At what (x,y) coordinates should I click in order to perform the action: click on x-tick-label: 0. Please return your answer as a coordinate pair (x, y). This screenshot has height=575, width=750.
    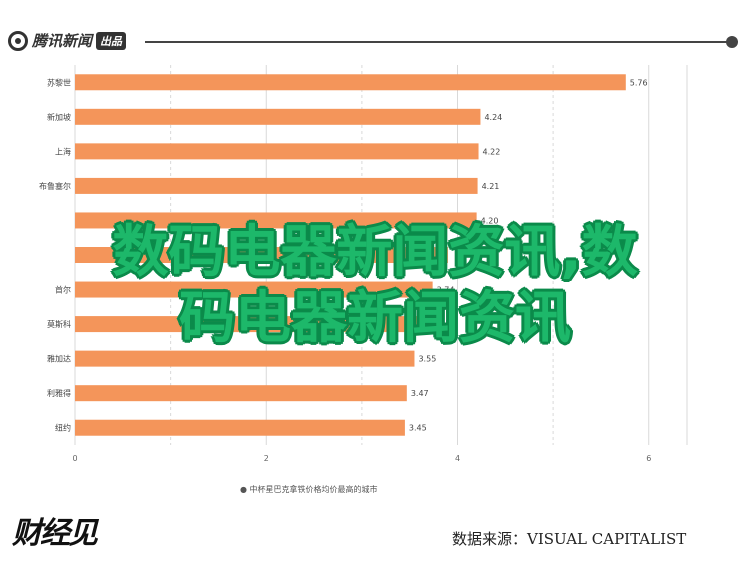
    Looking at the image, I should click on (74, 458).